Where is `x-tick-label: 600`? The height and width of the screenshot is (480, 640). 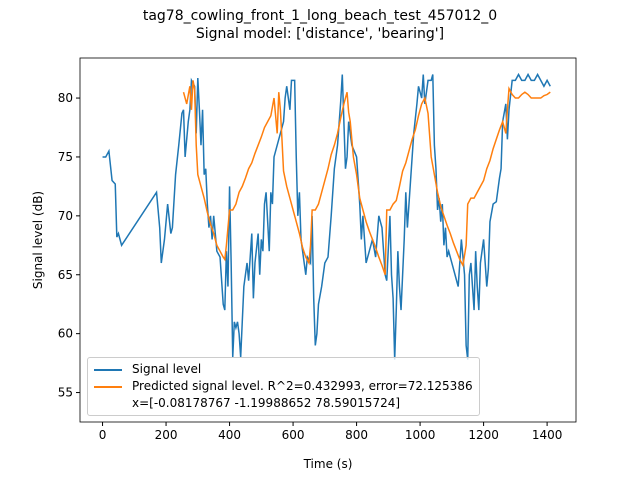
x-tick-label: 600 is located at coordinates (293, 435).